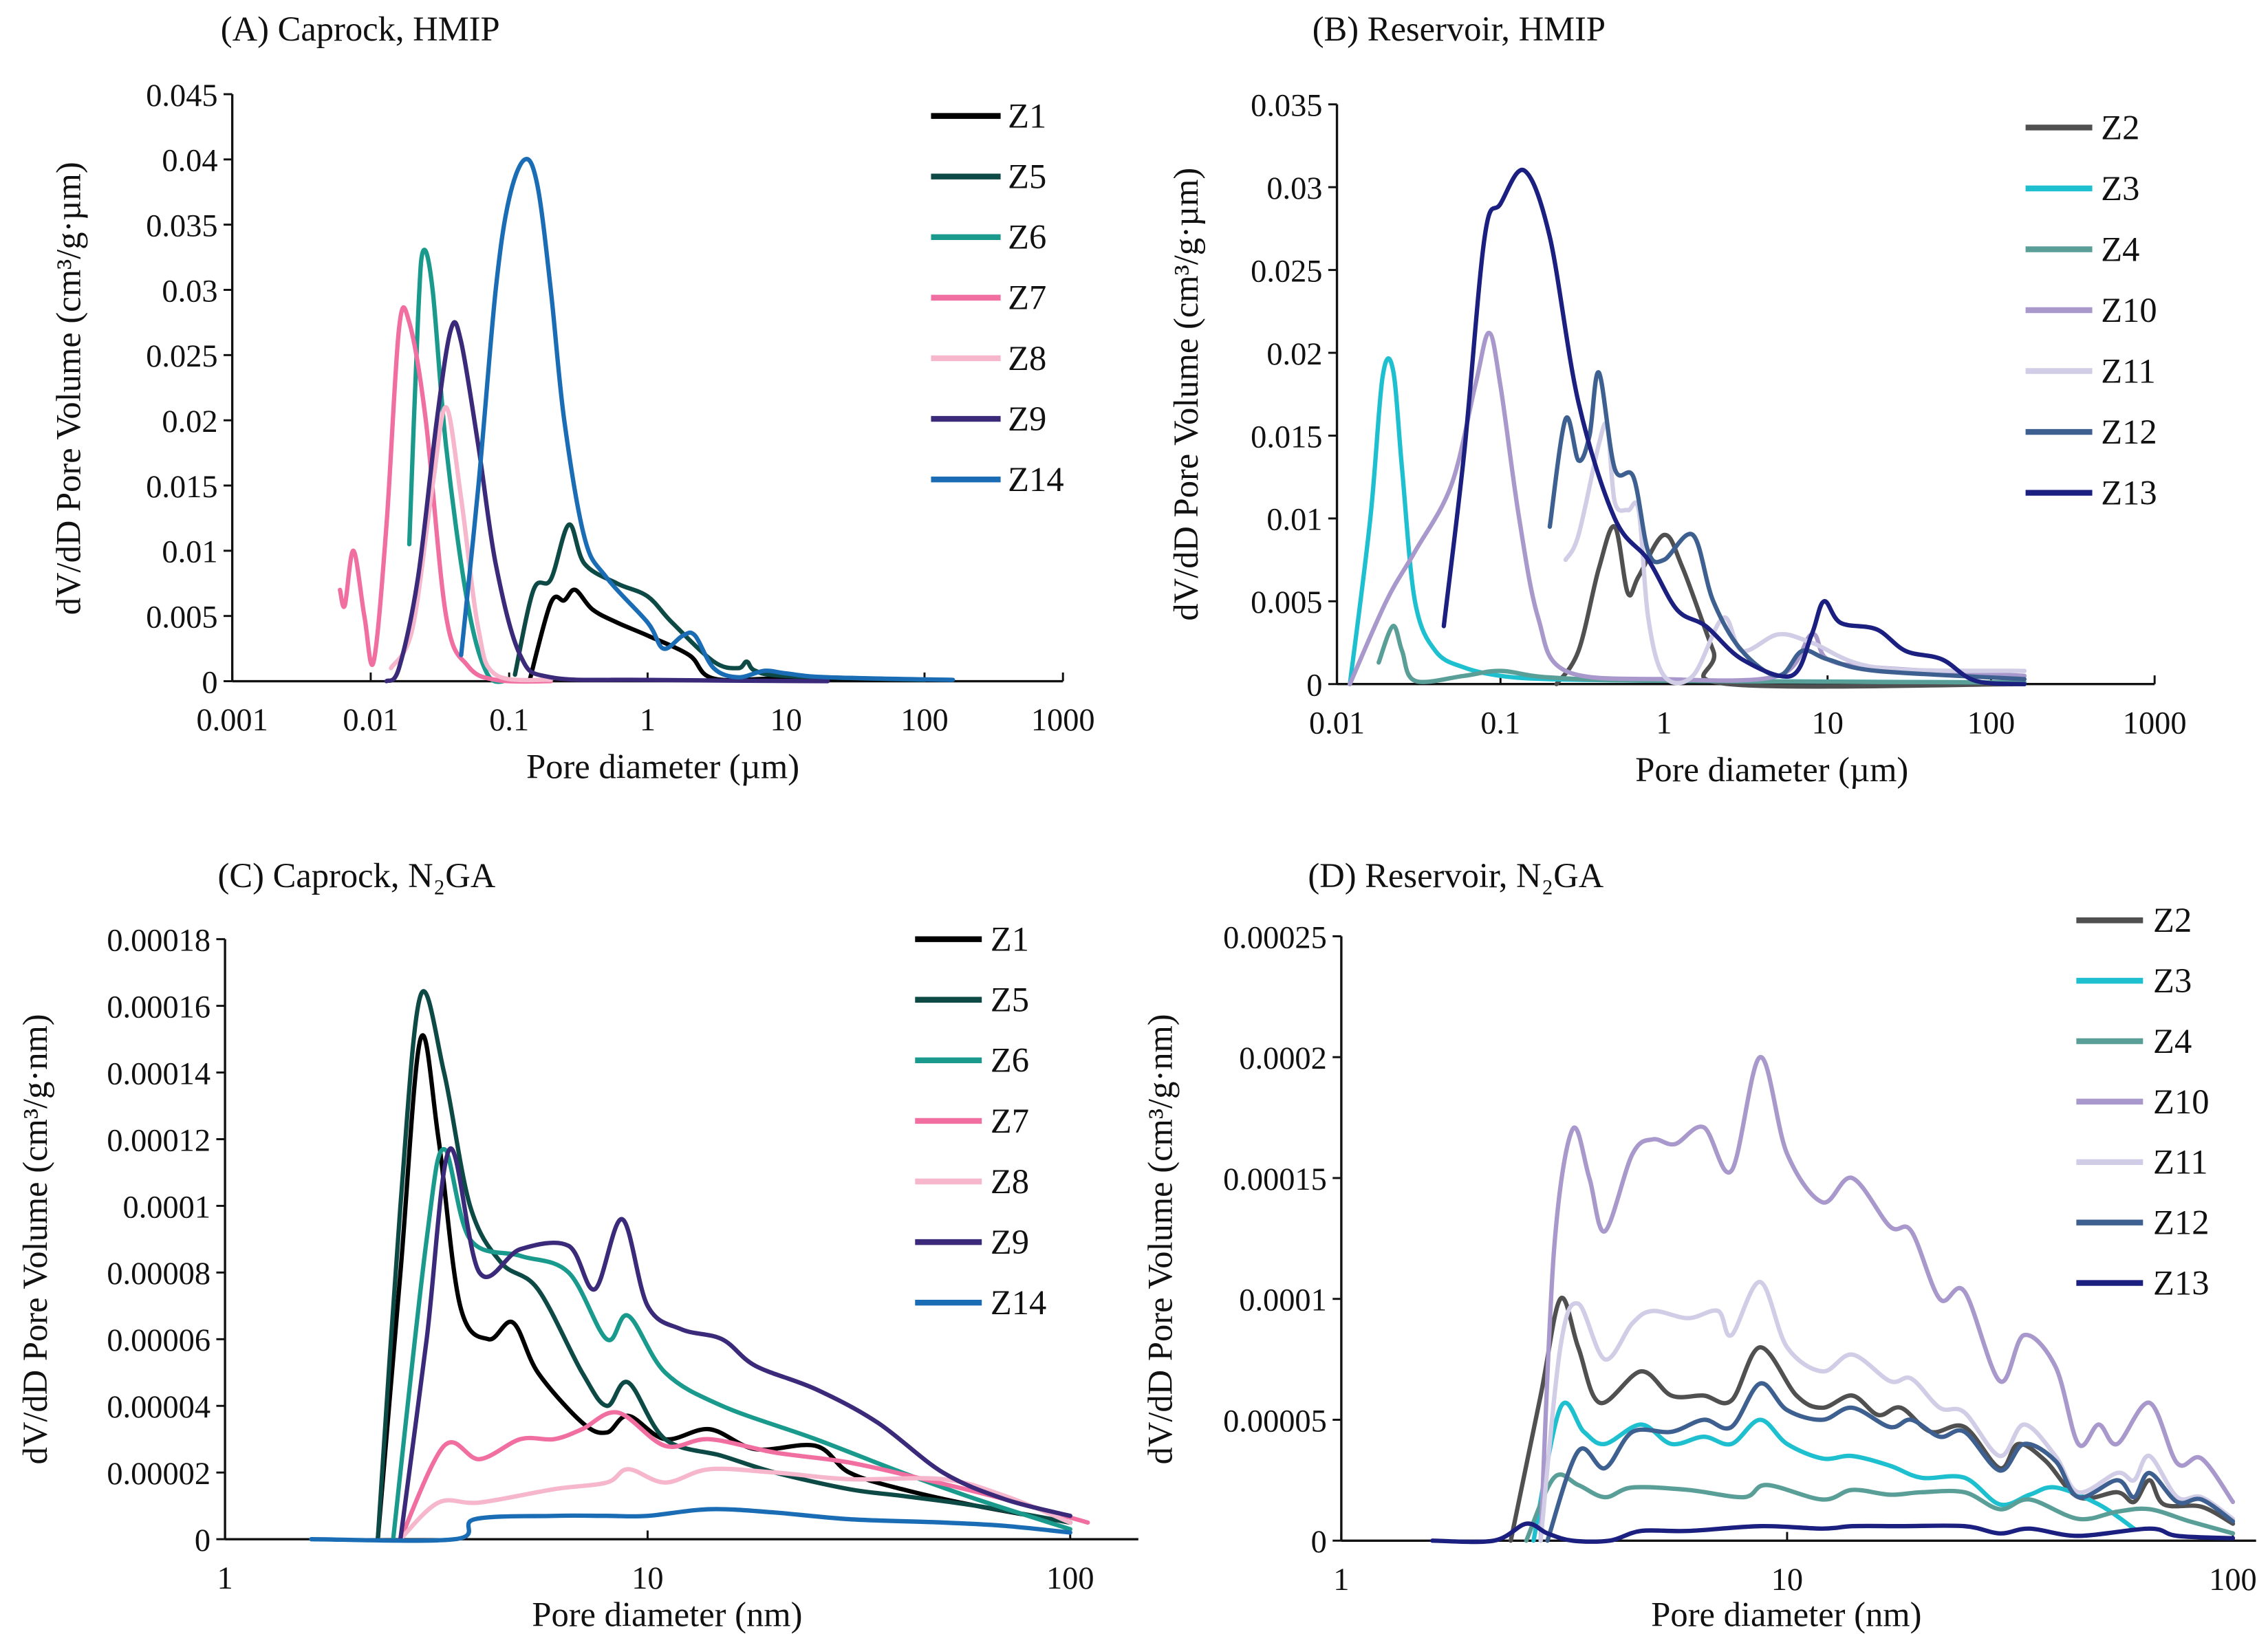 This screenshot has height=1645, width=2268. I want to click on legend-label: Z2, so click(2120, 127).